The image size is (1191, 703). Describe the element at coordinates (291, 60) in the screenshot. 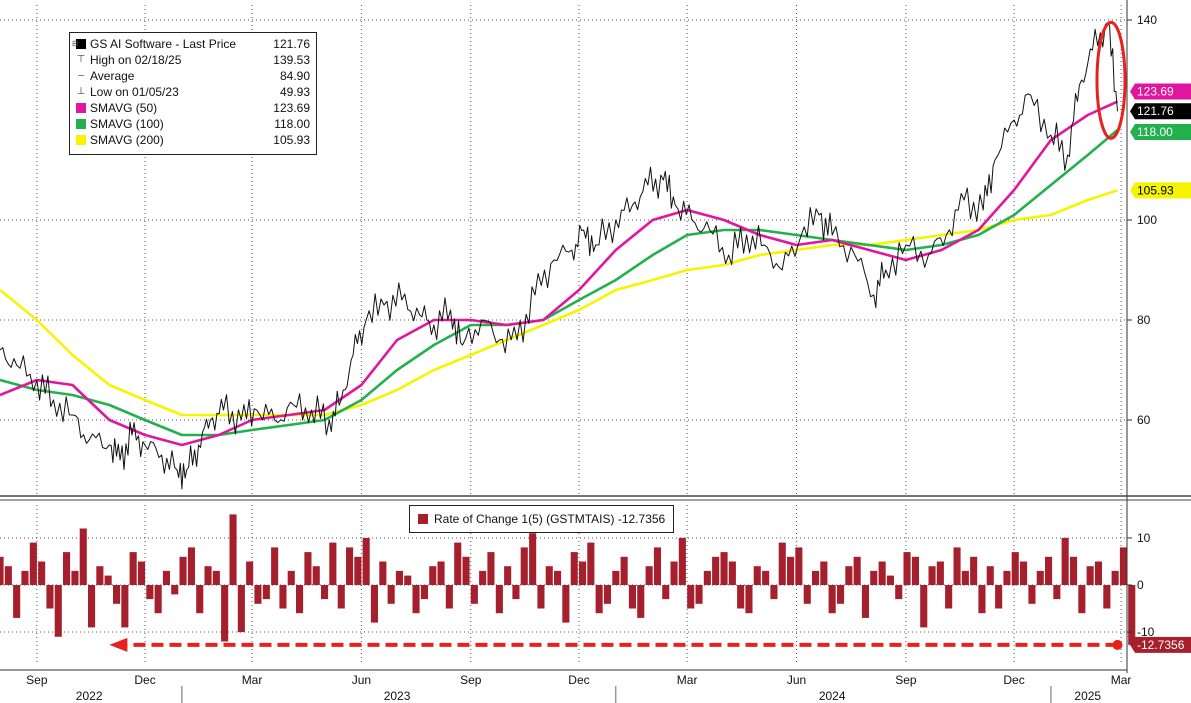

I see `legend-high-value: 139.53` at that location.